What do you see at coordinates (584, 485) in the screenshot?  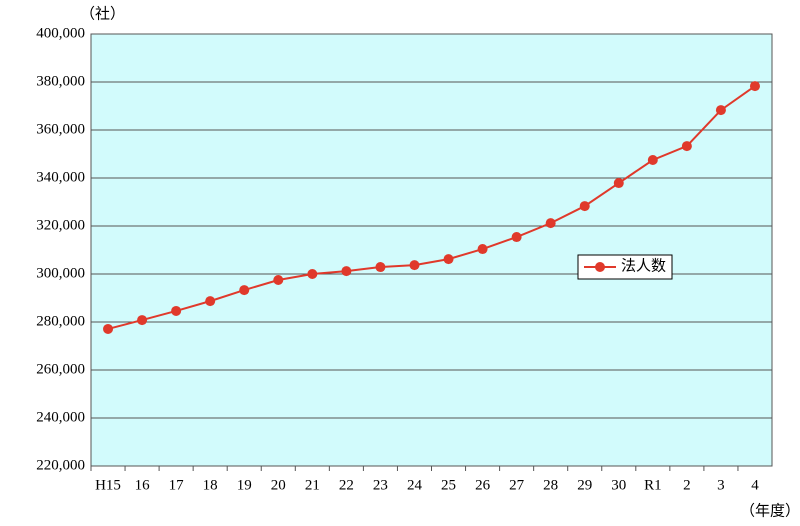 I see `x-tick-label: 29` at bounding box center [584, 485].